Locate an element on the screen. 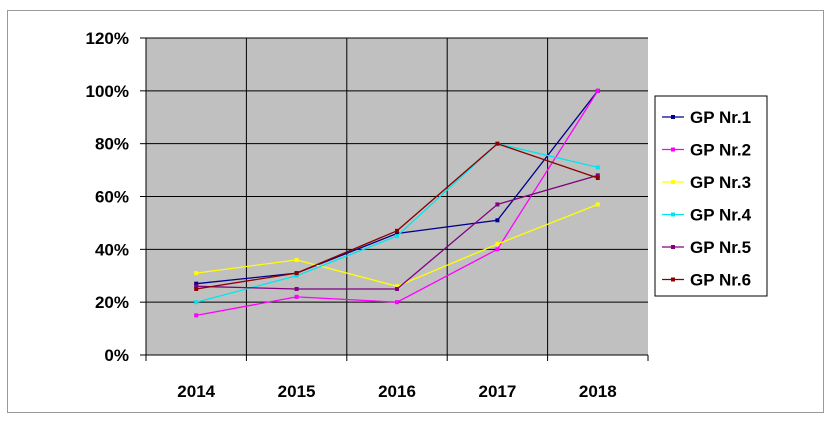 The width and height of the screenshot is (834, 424). x-tick-label: 2016 is located at coordinates (397, 391).